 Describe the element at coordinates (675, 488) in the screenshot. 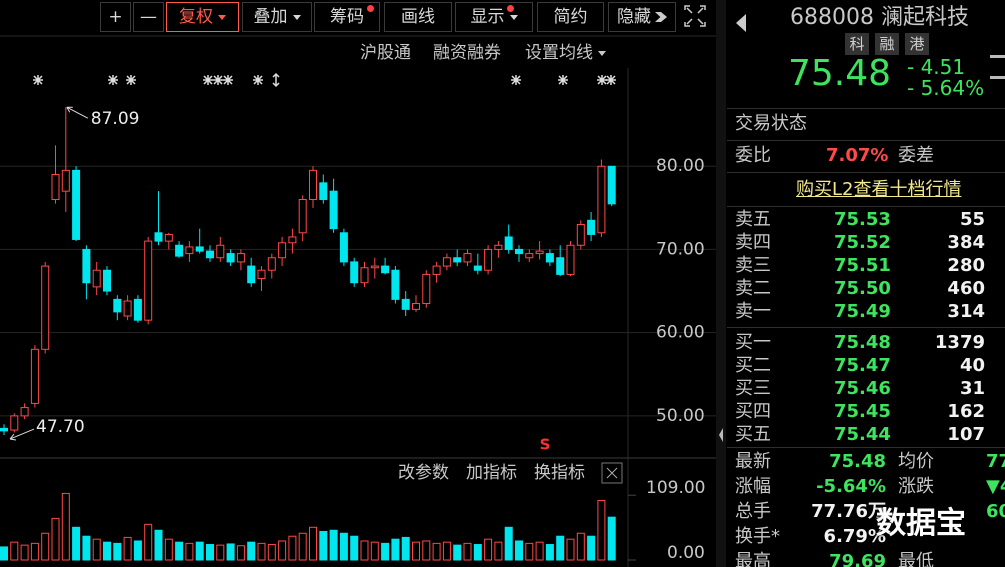

I see `y-tick-label: 109.00` at that location.